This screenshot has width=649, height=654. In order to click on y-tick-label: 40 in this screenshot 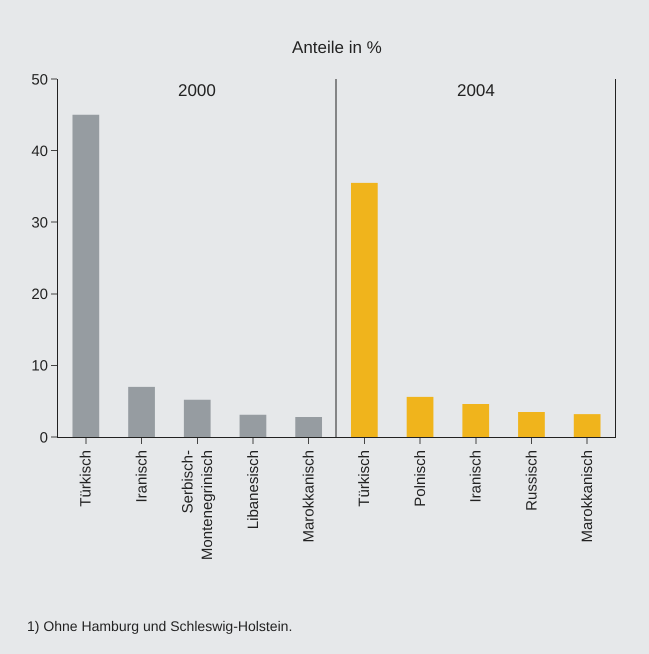, I will do `click(39, 151)`.